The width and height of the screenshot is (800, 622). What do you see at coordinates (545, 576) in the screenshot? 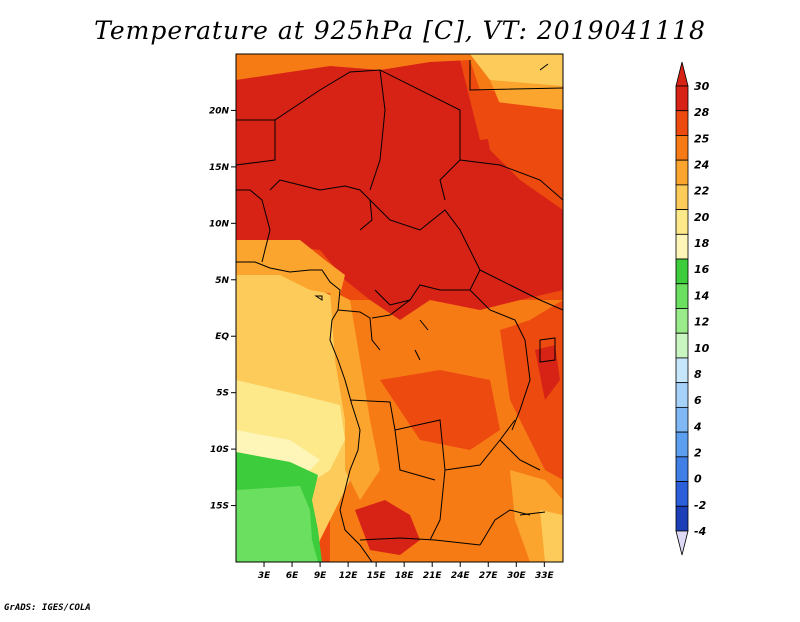
I see `x-tick-label: 33E` at bounding box center [545, 576].